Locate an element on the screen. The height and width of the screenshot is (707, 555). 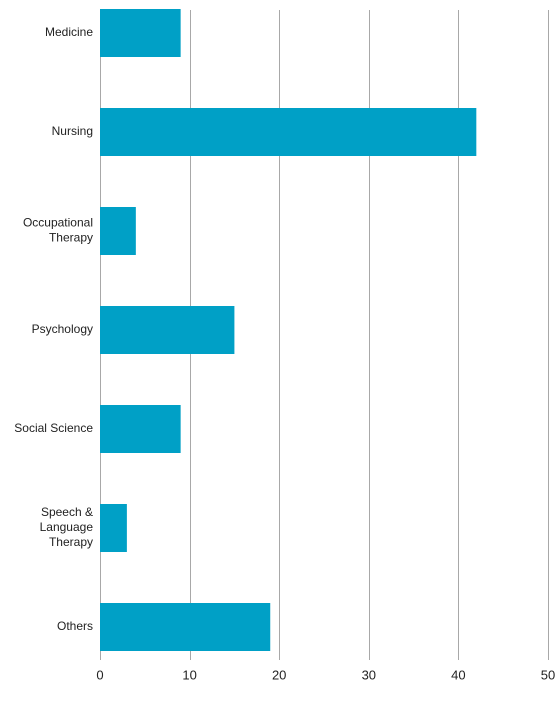
category-label-line: Nursing is located at coordinates (72, 131).